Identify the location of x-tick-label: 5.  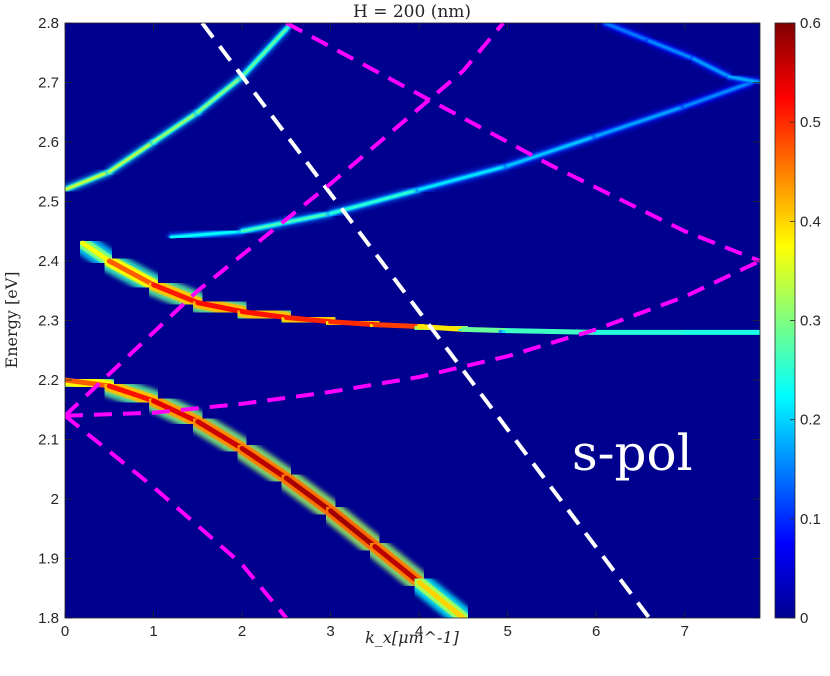
(508, 631).